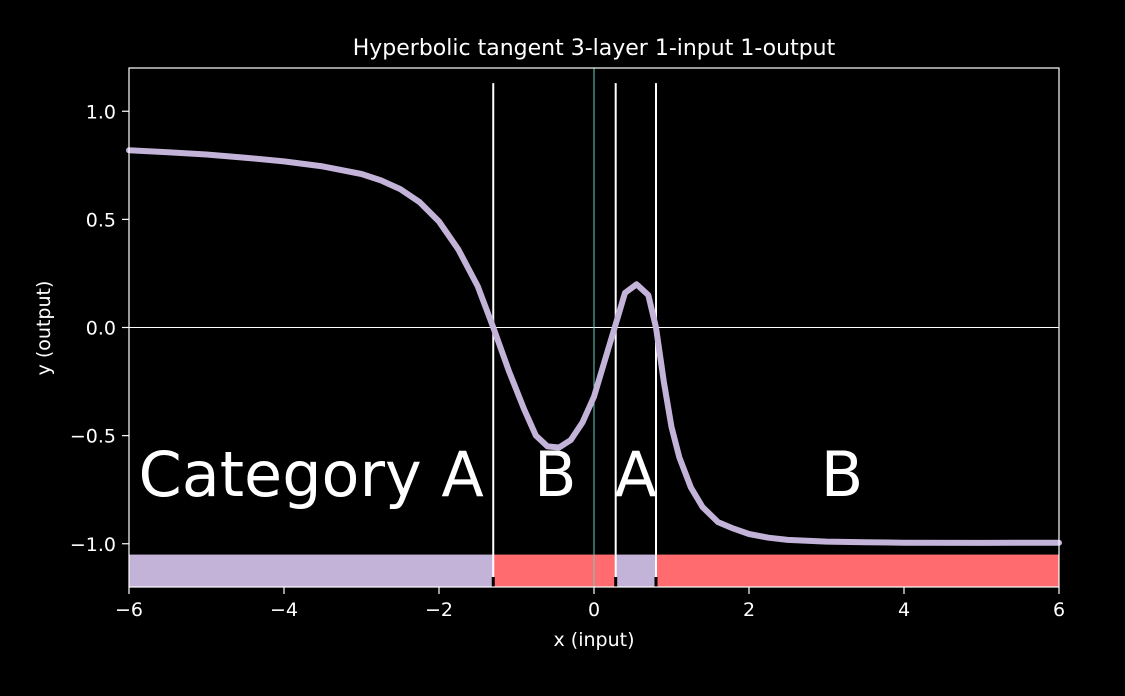  What do you see at coordinates (101, 112) in the screenshot?
I see `y-tick-label-4: 1.0` at bounding box center [101, 112].